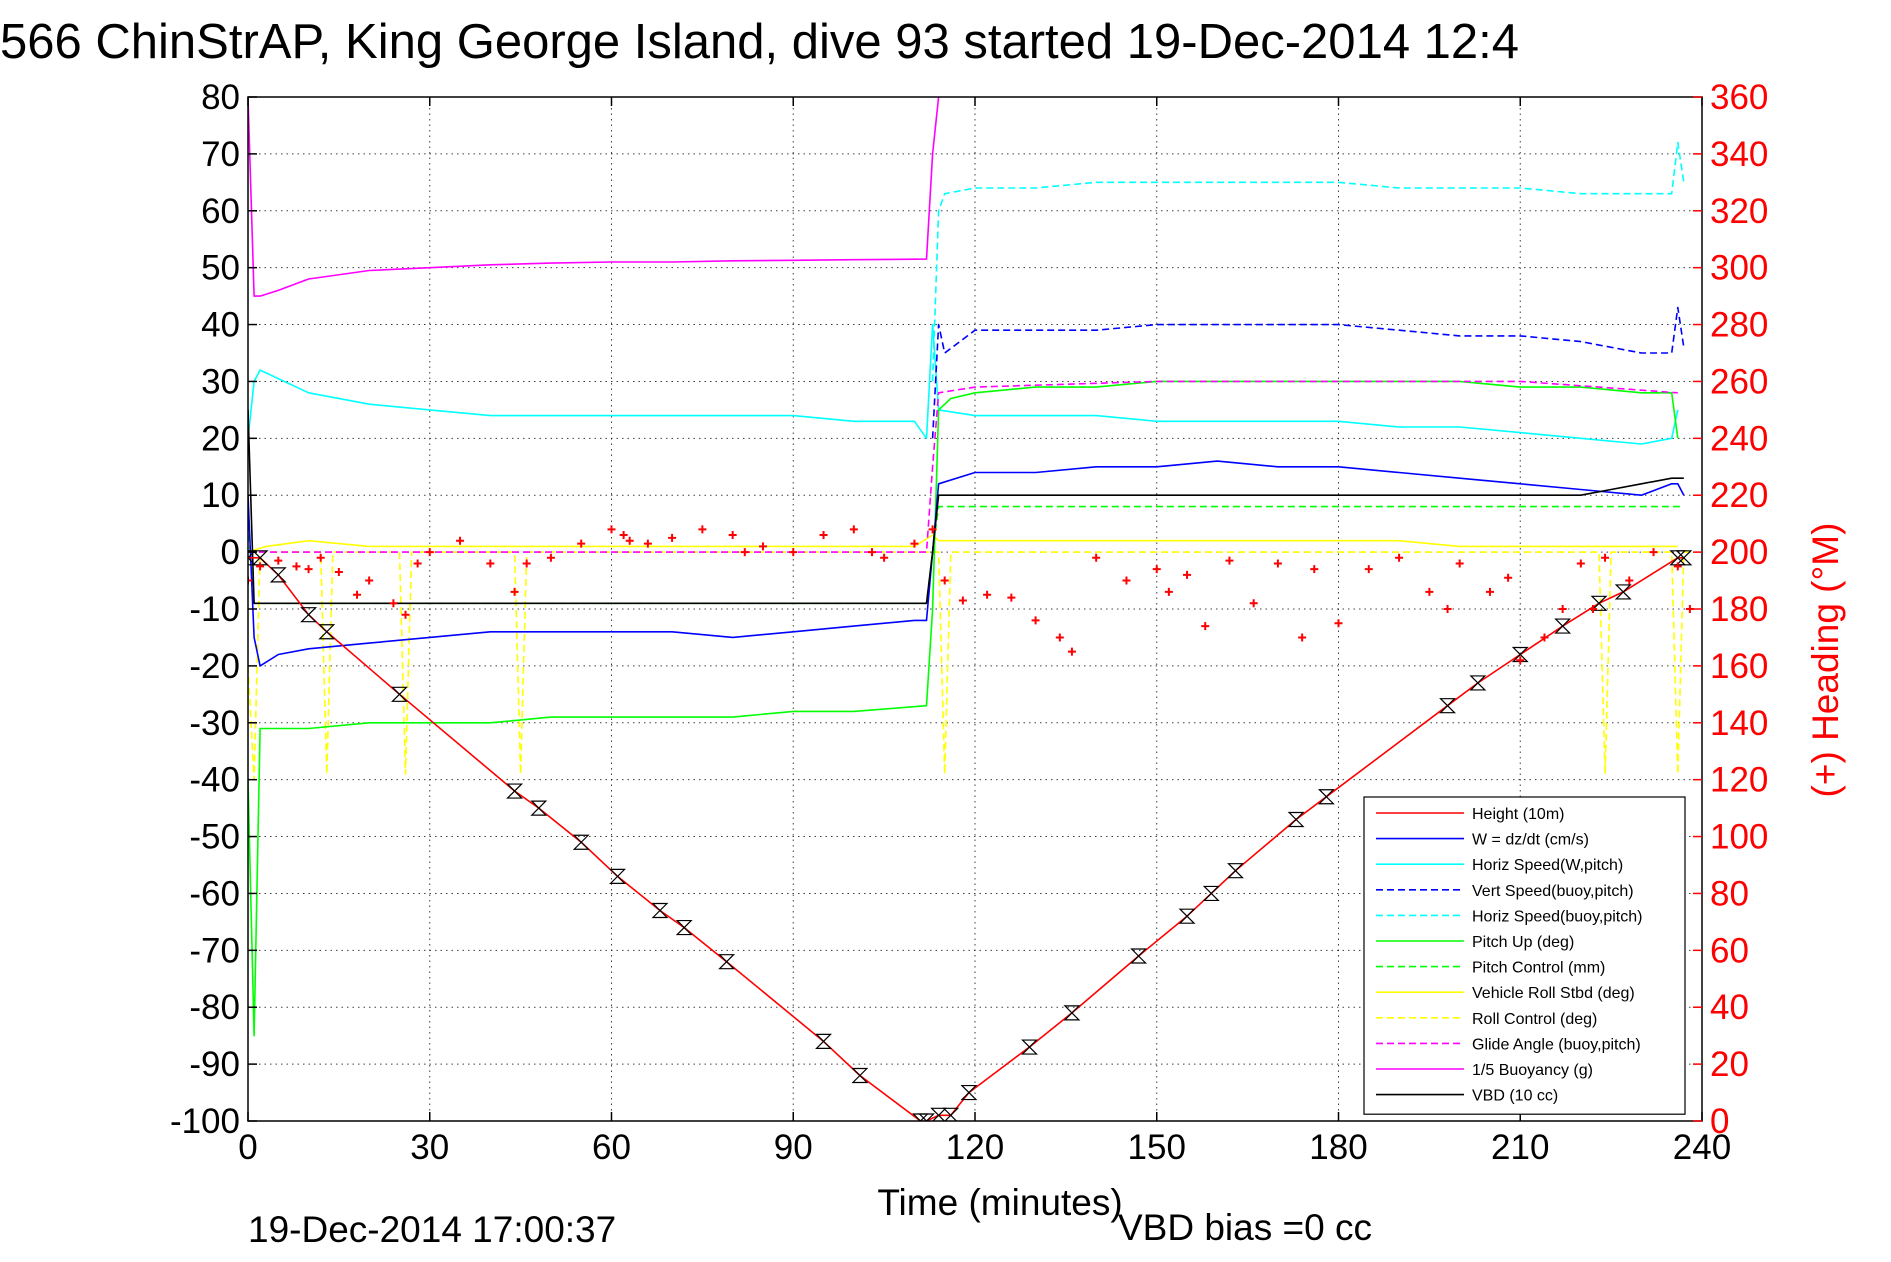 This screenshot has height=1262, width=1891. What do you see at coordinates (1538, 968) in the screenshot?
I see `legend-entry-label: Pitch Control (mm)` at bounding box center [1538, 968].